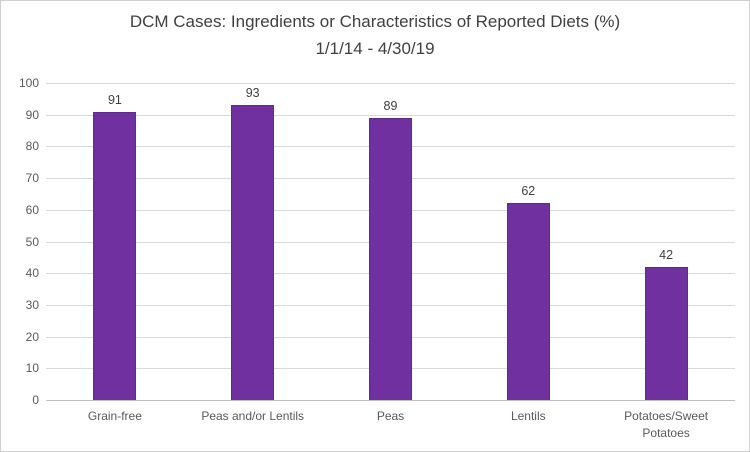  What do you see at coordinates (32, 304) in the screenshot?
I see `y-tick-label-30: 30` at bounding box center [32, 304].